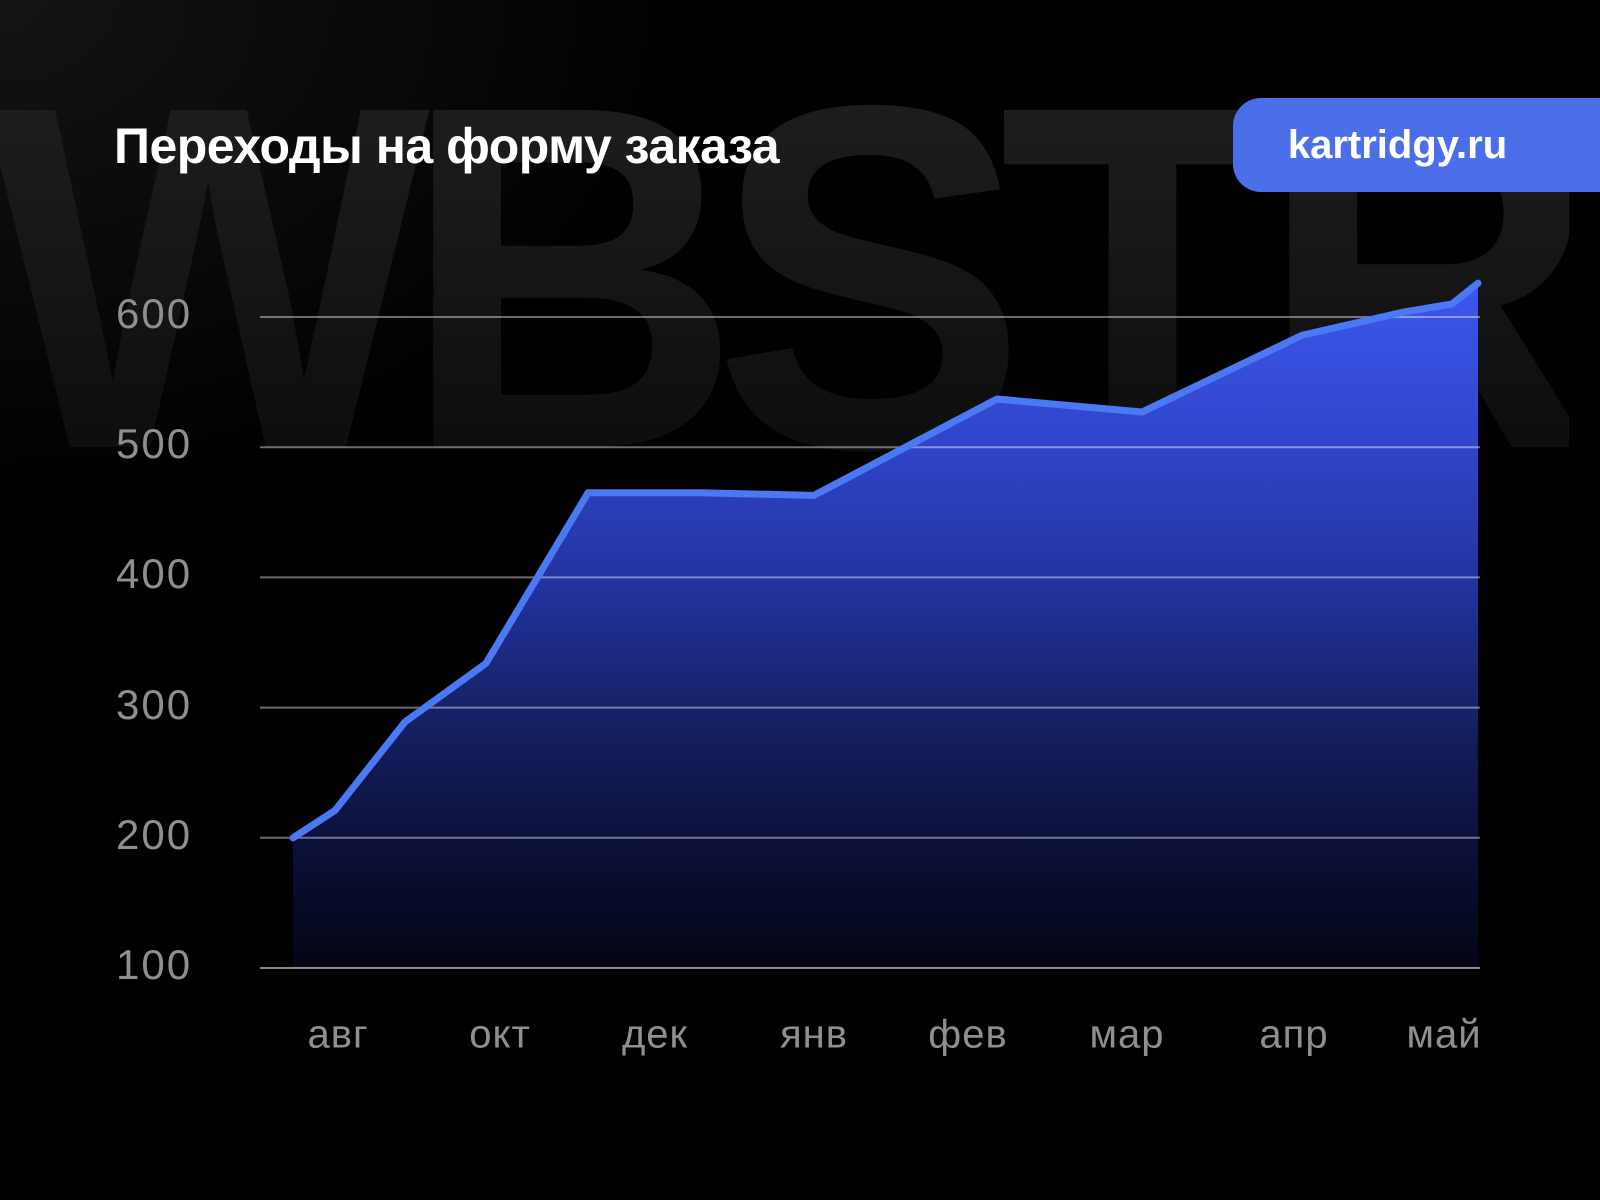  I want to click on site-url-badge: kartridgy.ru, so click(1416, 145).